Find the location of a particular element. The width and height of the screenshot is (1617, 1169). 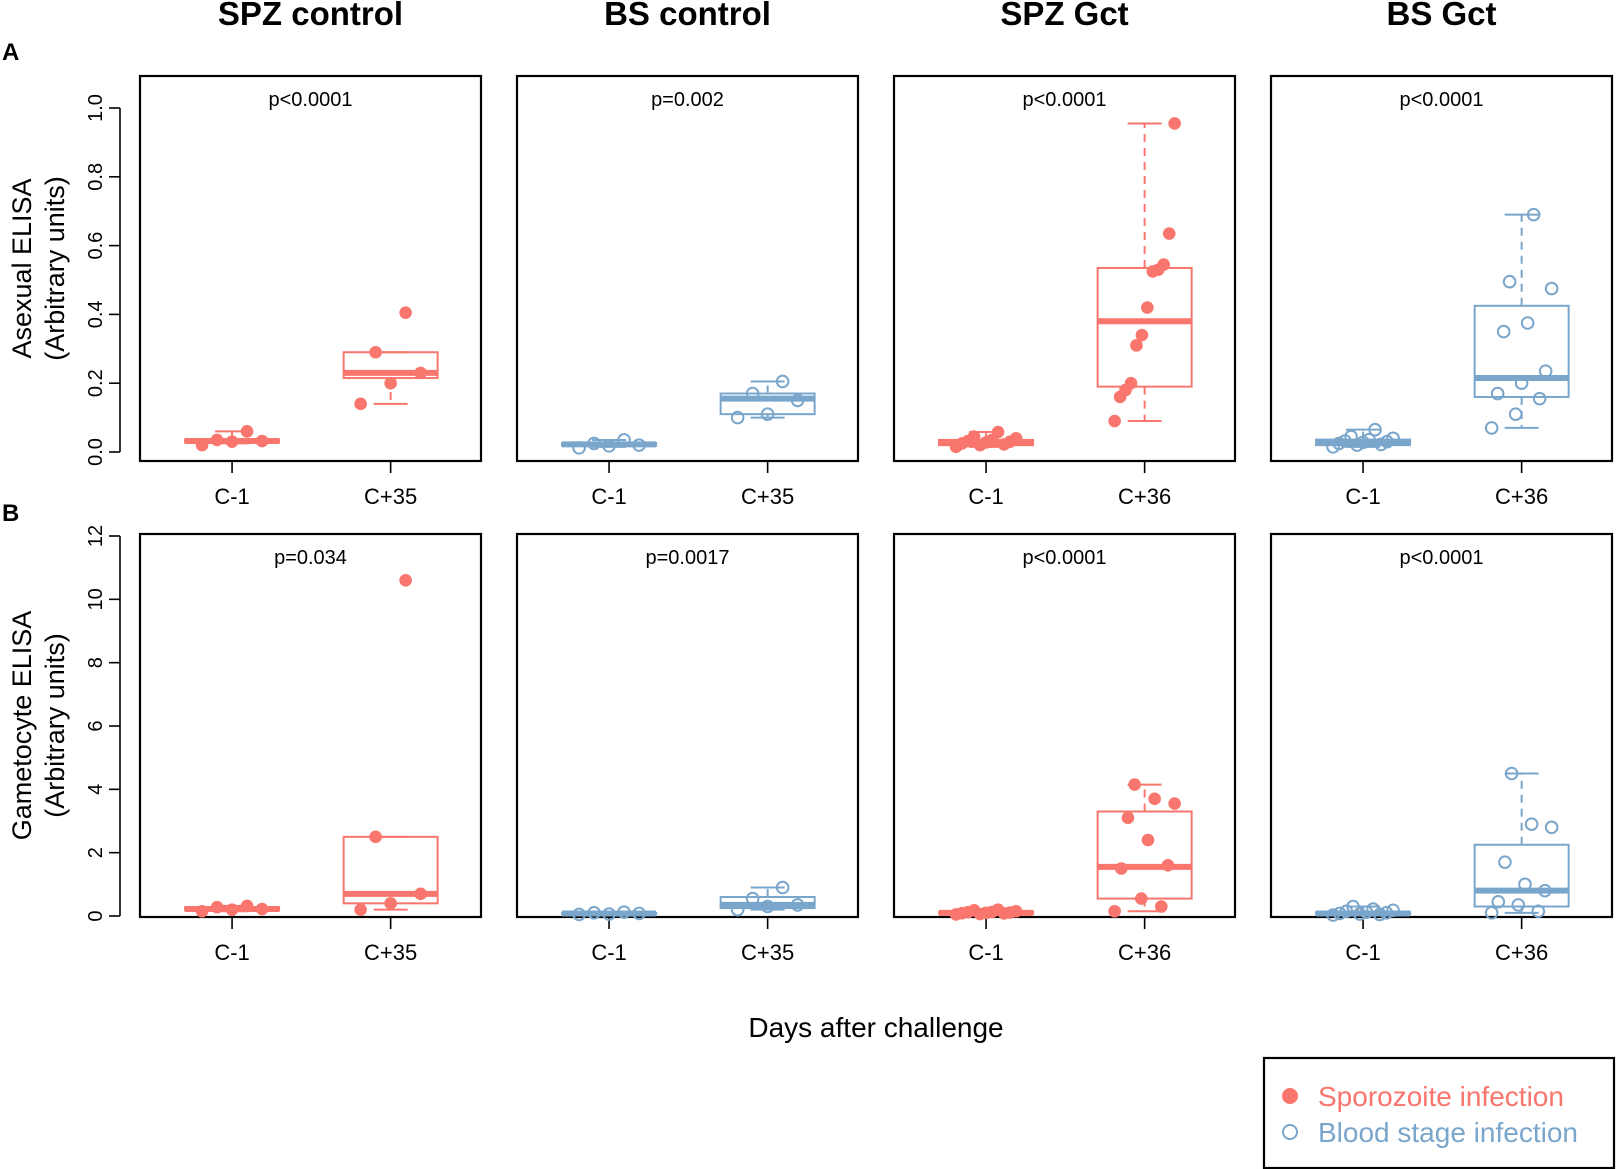

x-tick-label-1-2-1: C+36 is located at coordinates (1144, 952).